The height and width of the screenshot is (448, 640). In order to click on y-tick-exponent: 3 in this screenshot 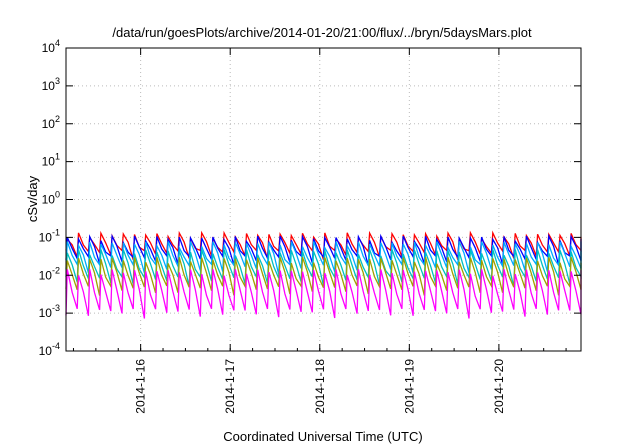, I will do `click(57, 81)`.